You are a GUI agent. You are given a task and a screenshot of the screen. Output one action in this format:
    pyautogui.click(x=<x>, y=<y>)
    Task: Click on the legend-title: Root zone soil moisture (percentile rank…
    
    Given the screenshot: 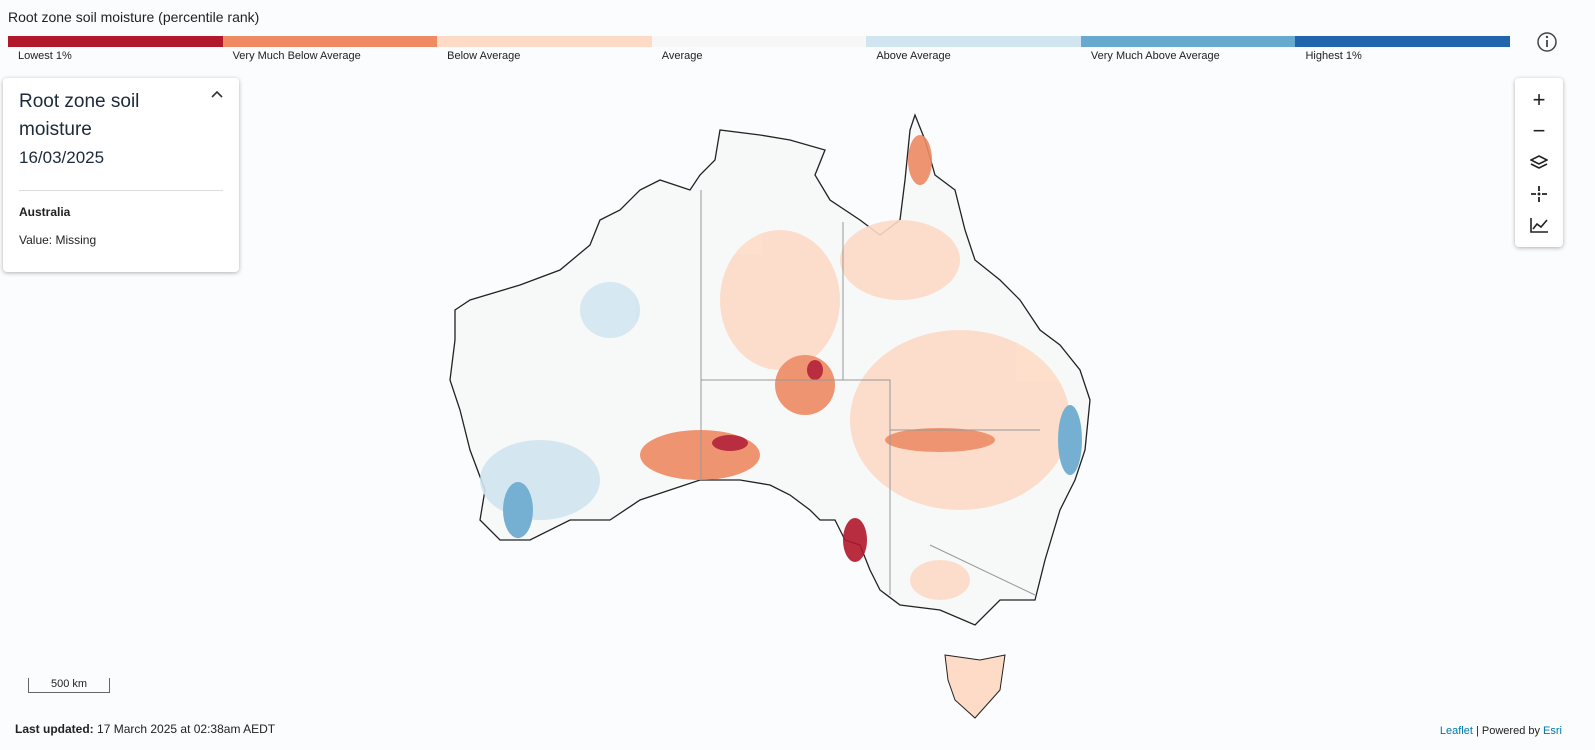 What is the action you would take?
    pyautogui.click(x=134, y=17)
    